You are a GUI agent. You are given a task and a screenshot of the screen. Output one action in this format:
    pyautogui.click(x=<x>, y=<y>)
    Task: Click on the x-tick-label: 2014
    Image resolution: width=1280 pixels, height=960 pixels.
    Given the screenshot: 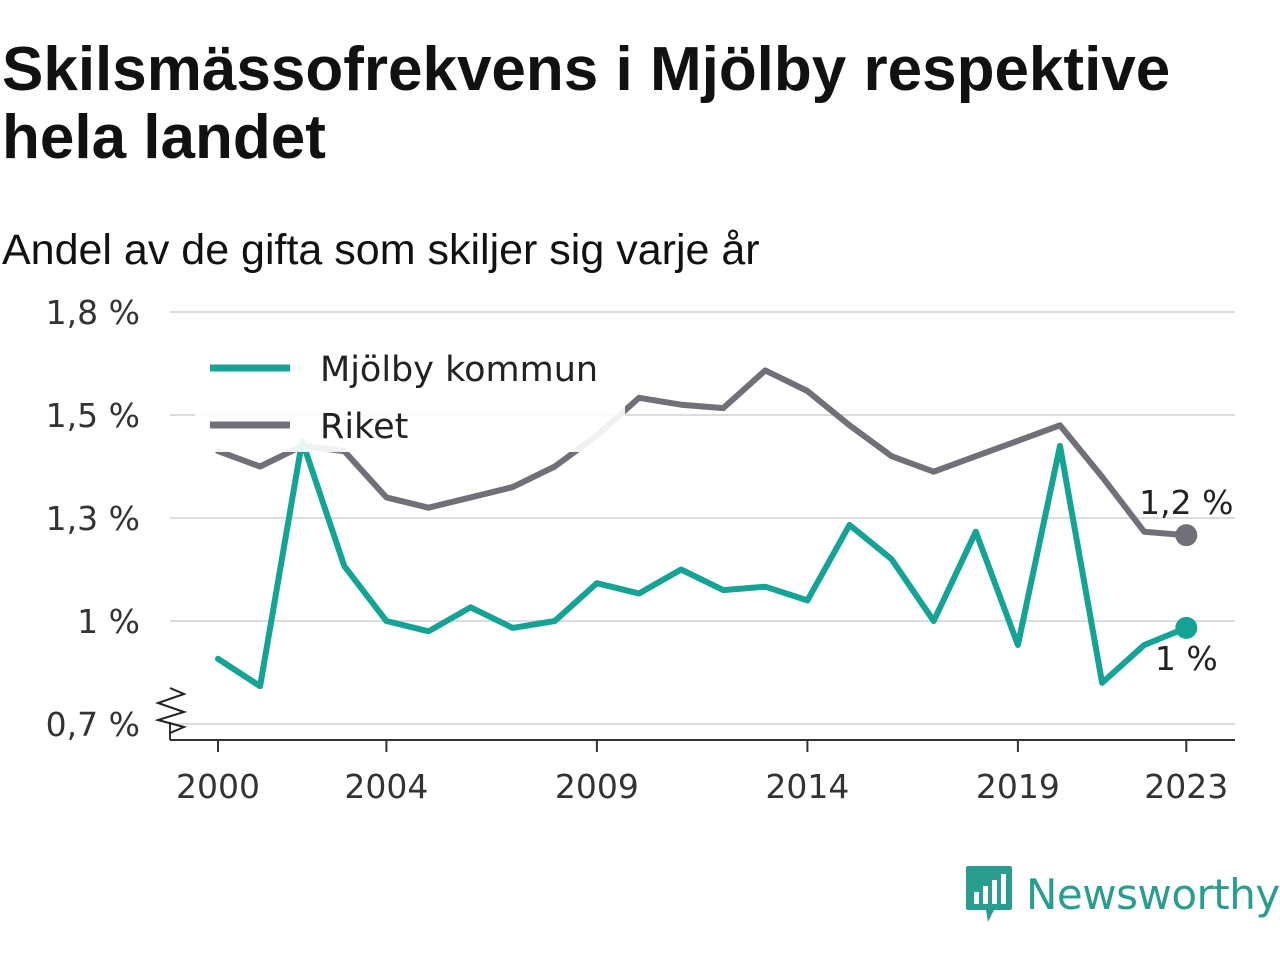 What is the action you would take?
    pyautogui.click(x=807, y=786)
    